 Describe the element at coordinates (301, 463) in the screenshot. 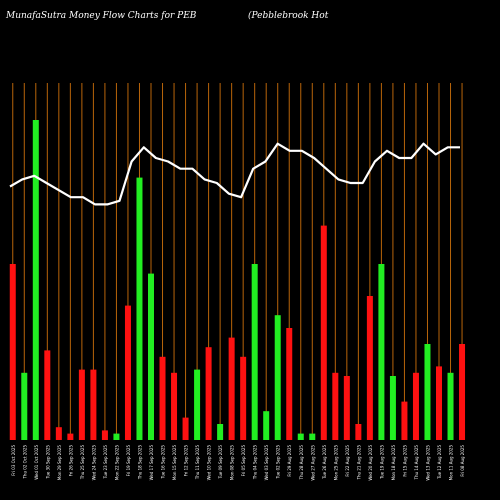

I see `x-tick-label: Thu 28 Aug 2025` at that location.